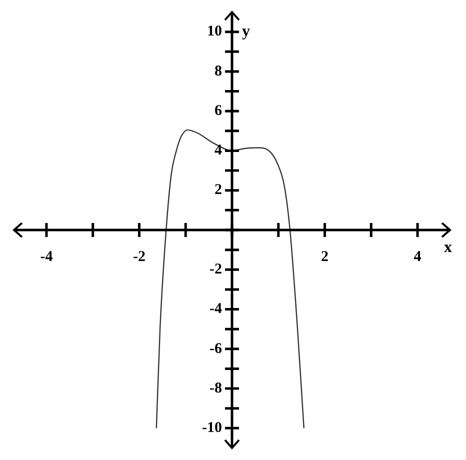 This screenshot has height=460, width=466. Describe the element at coordinates (325, 256) in the screenshot. I see `x-tick-label: 2` at that location.